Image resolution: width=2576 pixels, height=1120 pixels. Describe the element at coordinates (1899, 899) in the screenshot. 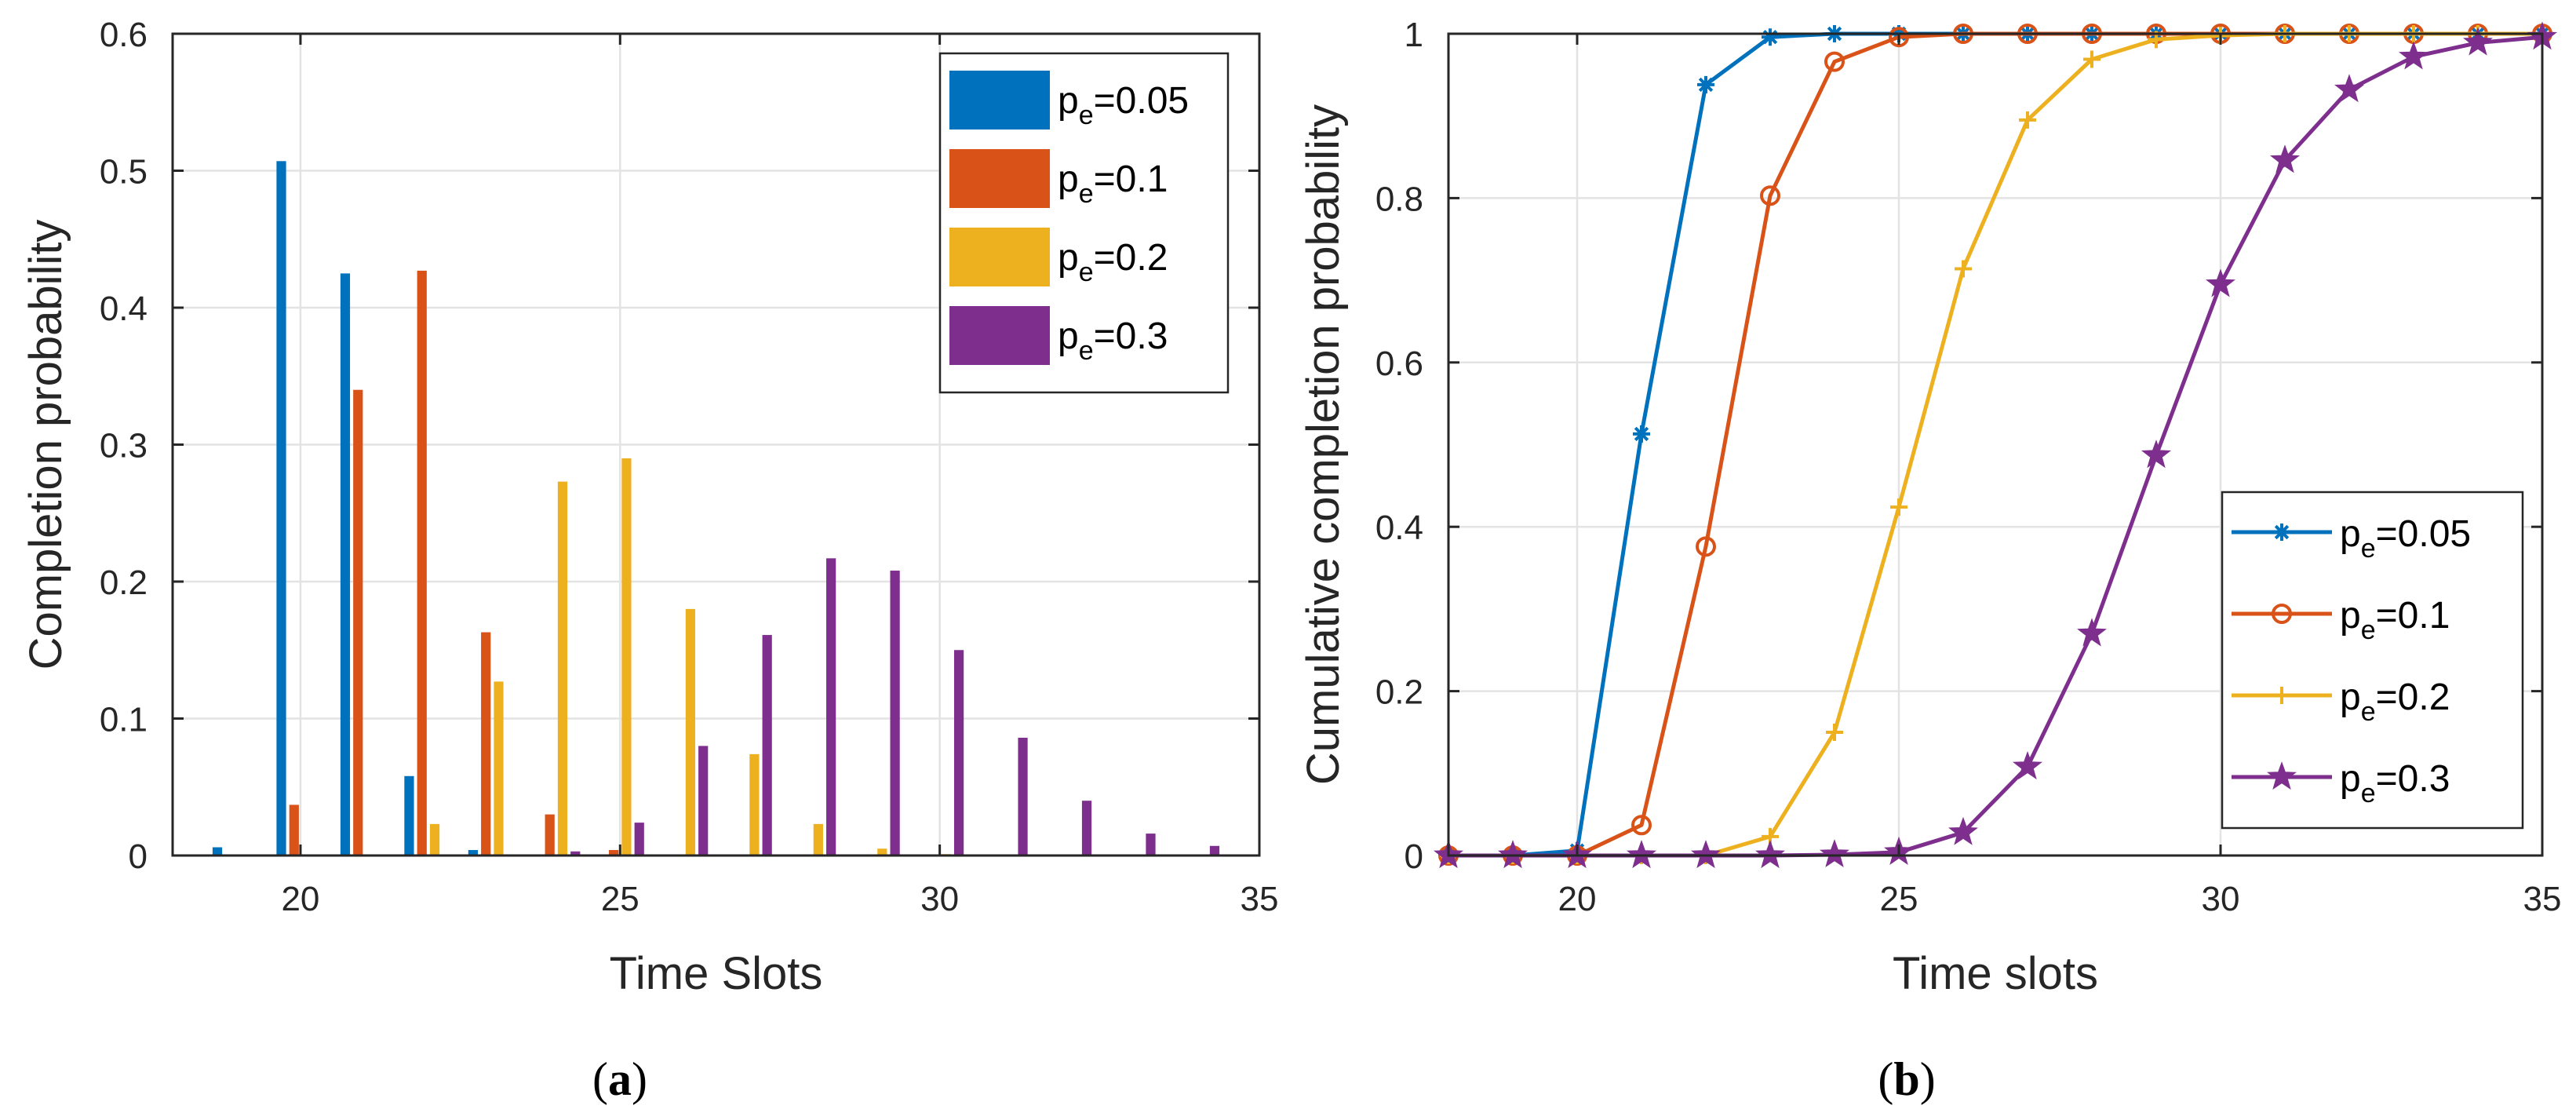

I see `x-tick-label: 25` at that location.